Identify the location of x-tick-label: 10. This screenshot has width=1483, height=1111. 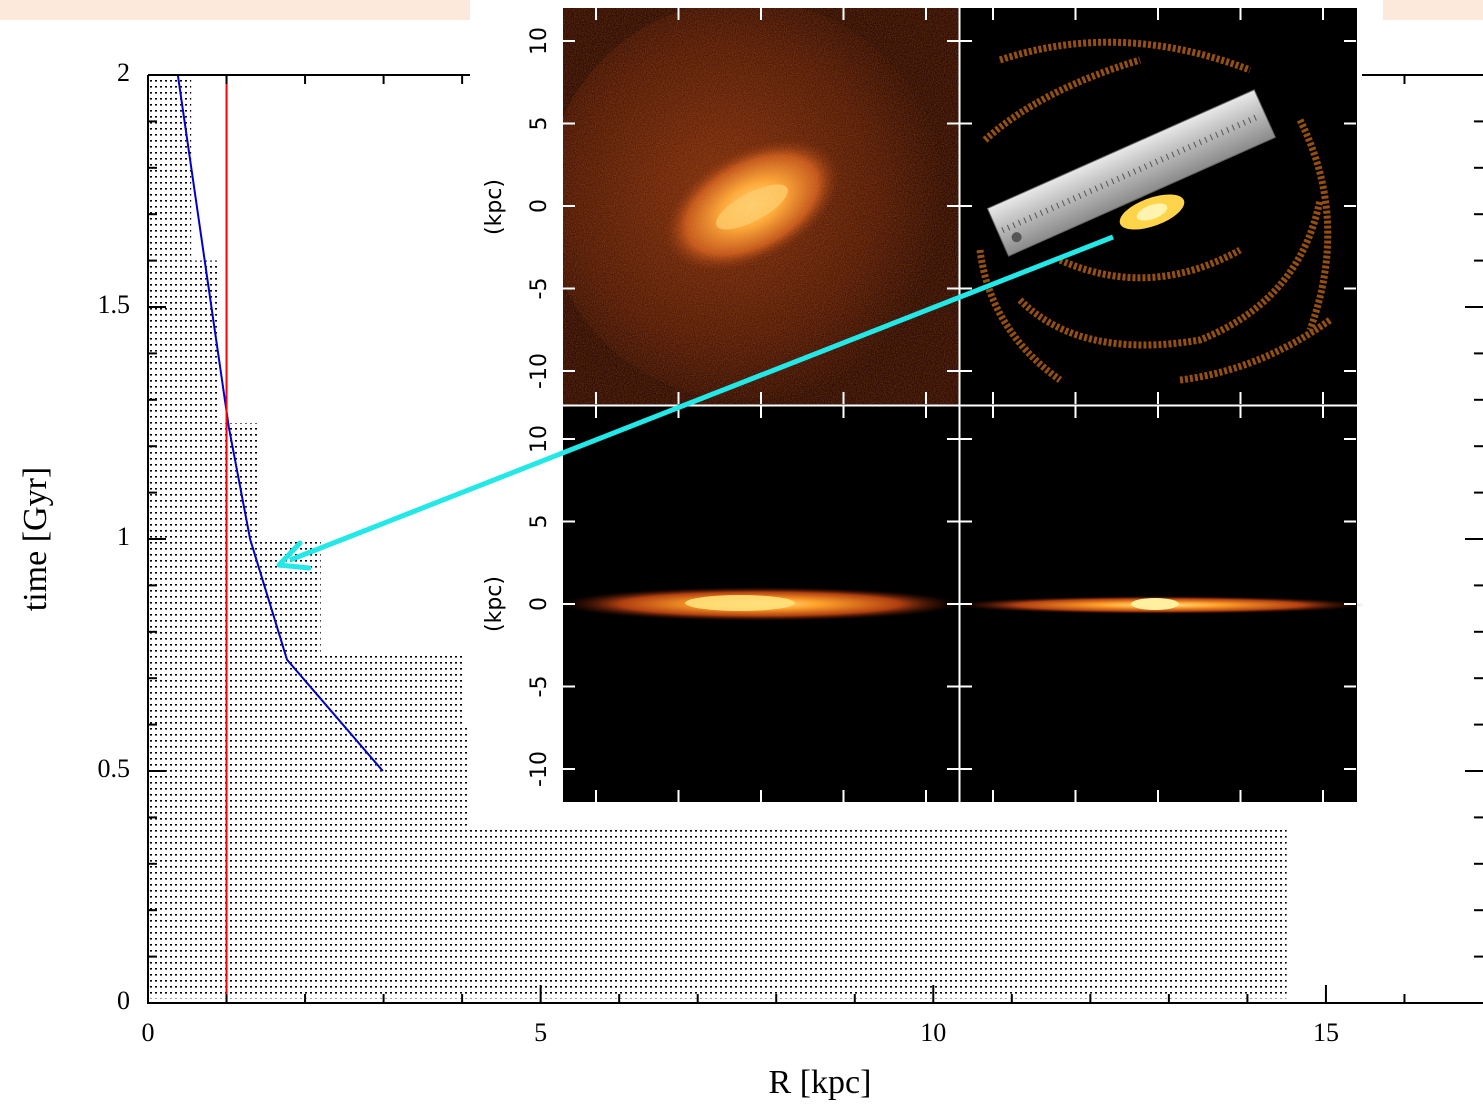
(933, 1032).